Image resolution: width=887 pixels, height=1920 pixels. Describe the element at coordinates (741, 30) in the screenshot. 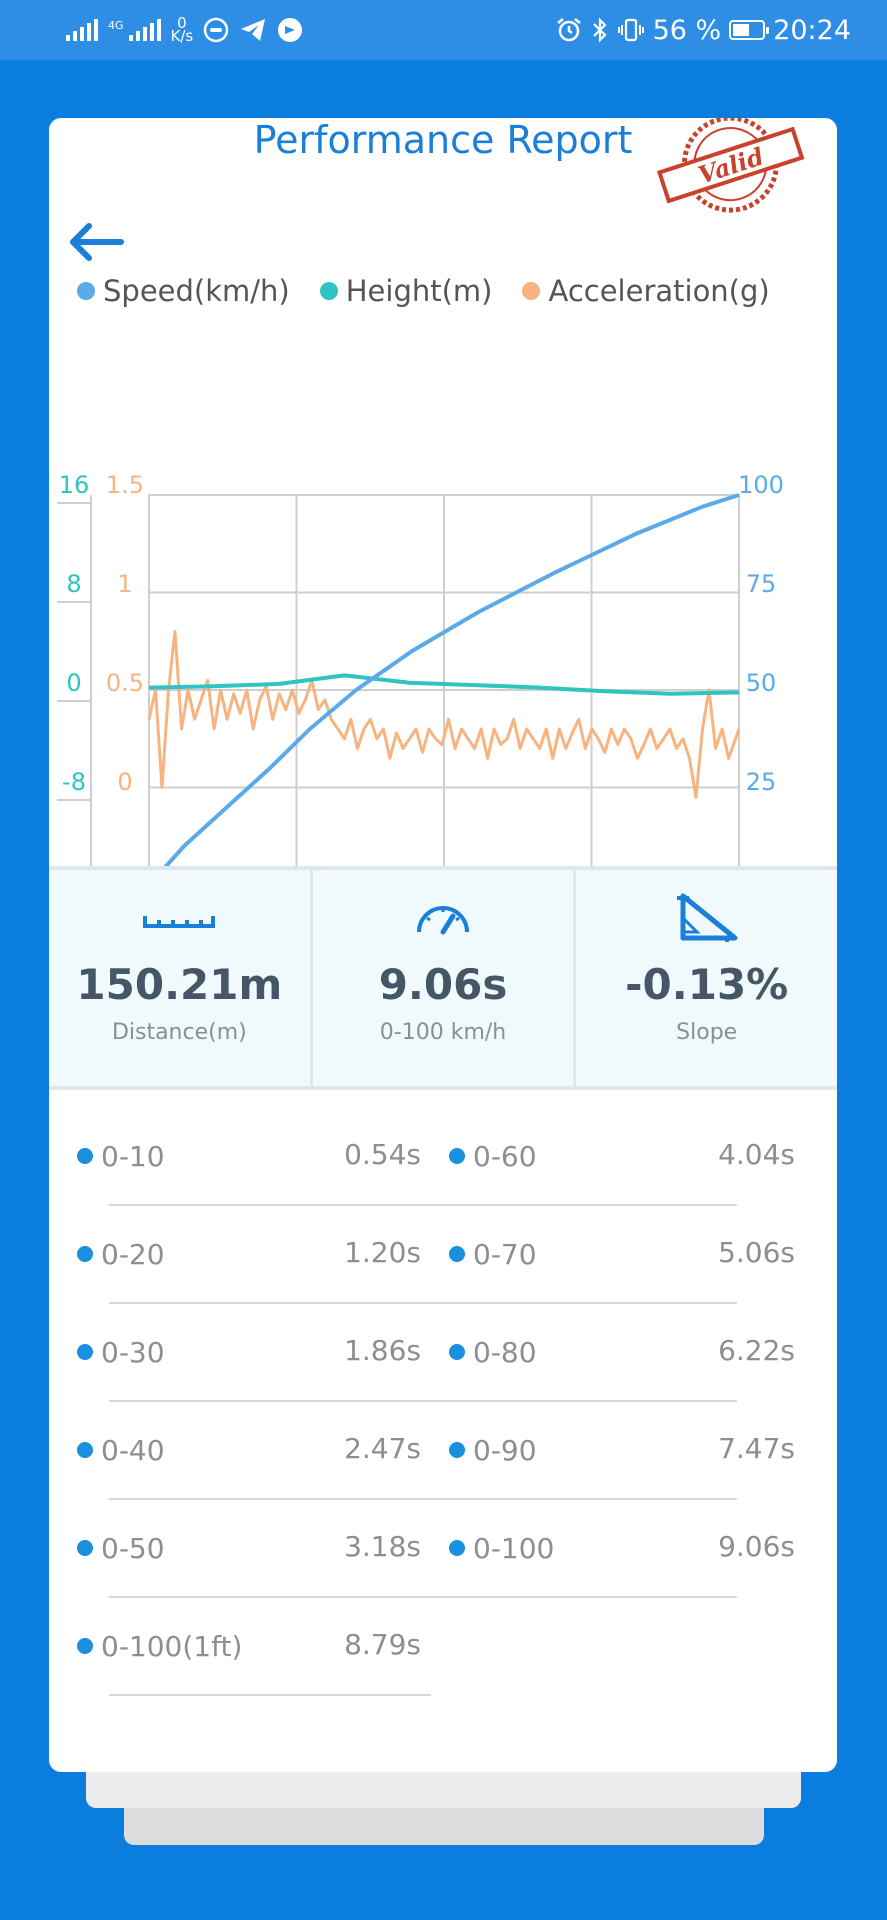

I see `battery-fill` at that location.